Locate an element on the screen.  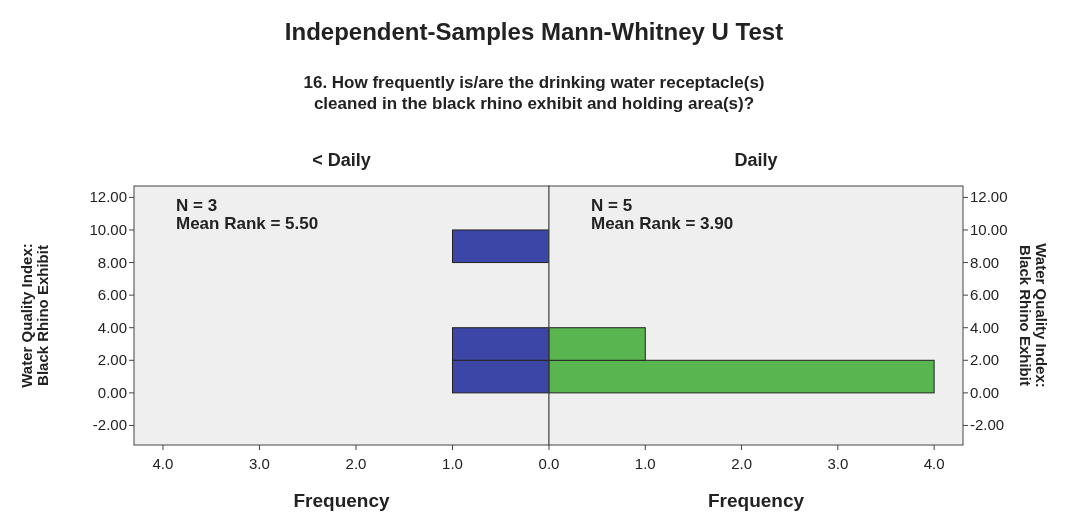
chart-title: Independent-Samples Mann-Whitney U Test is located at coordinates (534, 31).